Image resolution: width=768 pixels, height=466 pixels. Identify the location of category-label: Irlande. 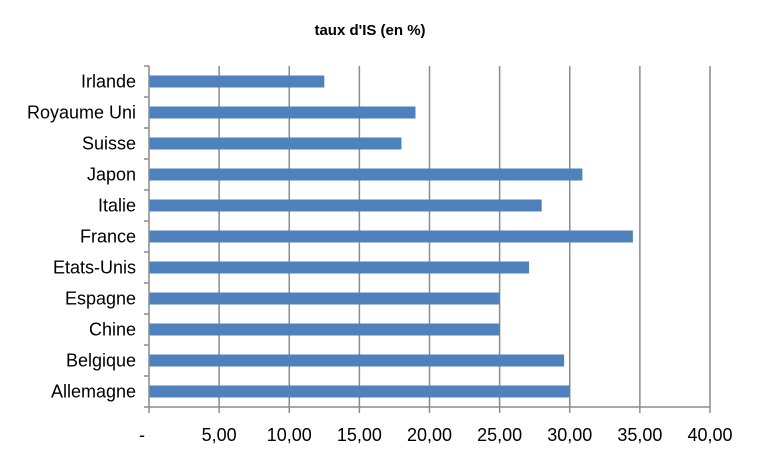
(108, 82).